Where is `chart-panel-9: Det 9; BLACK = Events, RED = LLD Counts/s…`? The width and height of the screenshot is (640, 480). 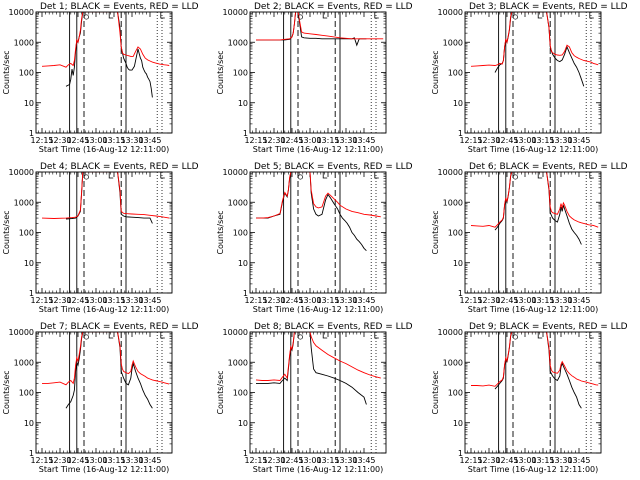
chart-panel-9: Det 9; BLACK = Events, RED = LLD Counts/s… is located at coordinates (529, 398).